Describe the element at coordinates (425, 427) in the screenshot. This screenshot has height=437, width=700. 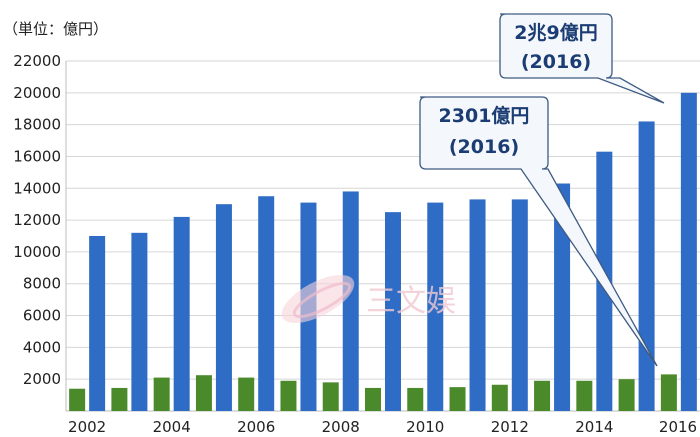
I see `x-tick-label: 2010` at that location.